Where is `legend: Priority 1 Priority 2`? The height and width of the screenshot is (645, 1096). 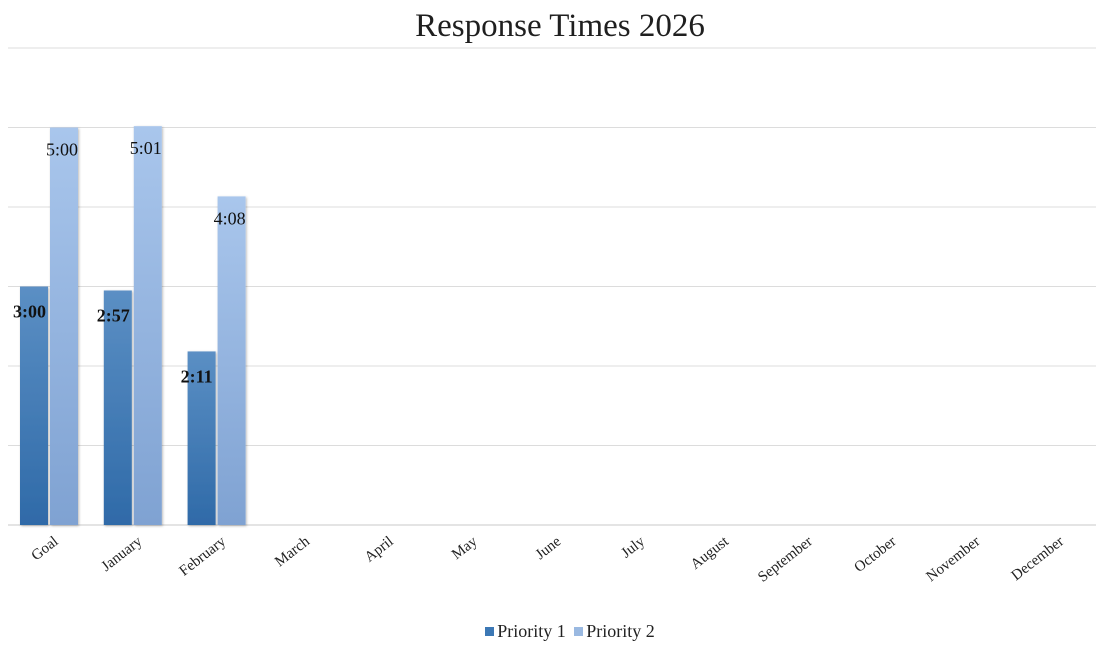 legend: Priority 1 Priority 2 is located at coordinates (548, 631).